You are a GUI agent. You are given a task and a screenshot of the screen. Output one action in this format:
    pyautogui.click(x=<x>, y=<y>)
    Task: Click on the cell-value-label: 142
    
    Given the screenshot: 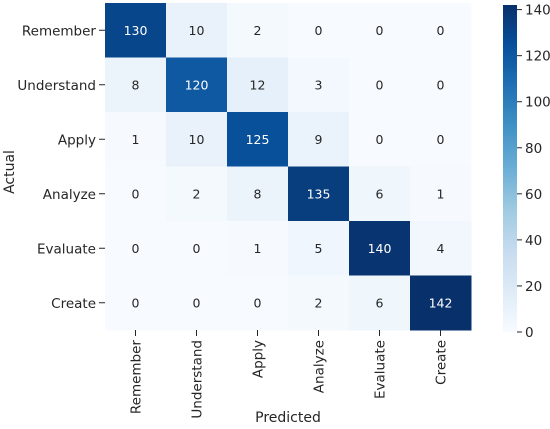 What is the action you would take?
    pyautogui.click(x=441, y=302)
    